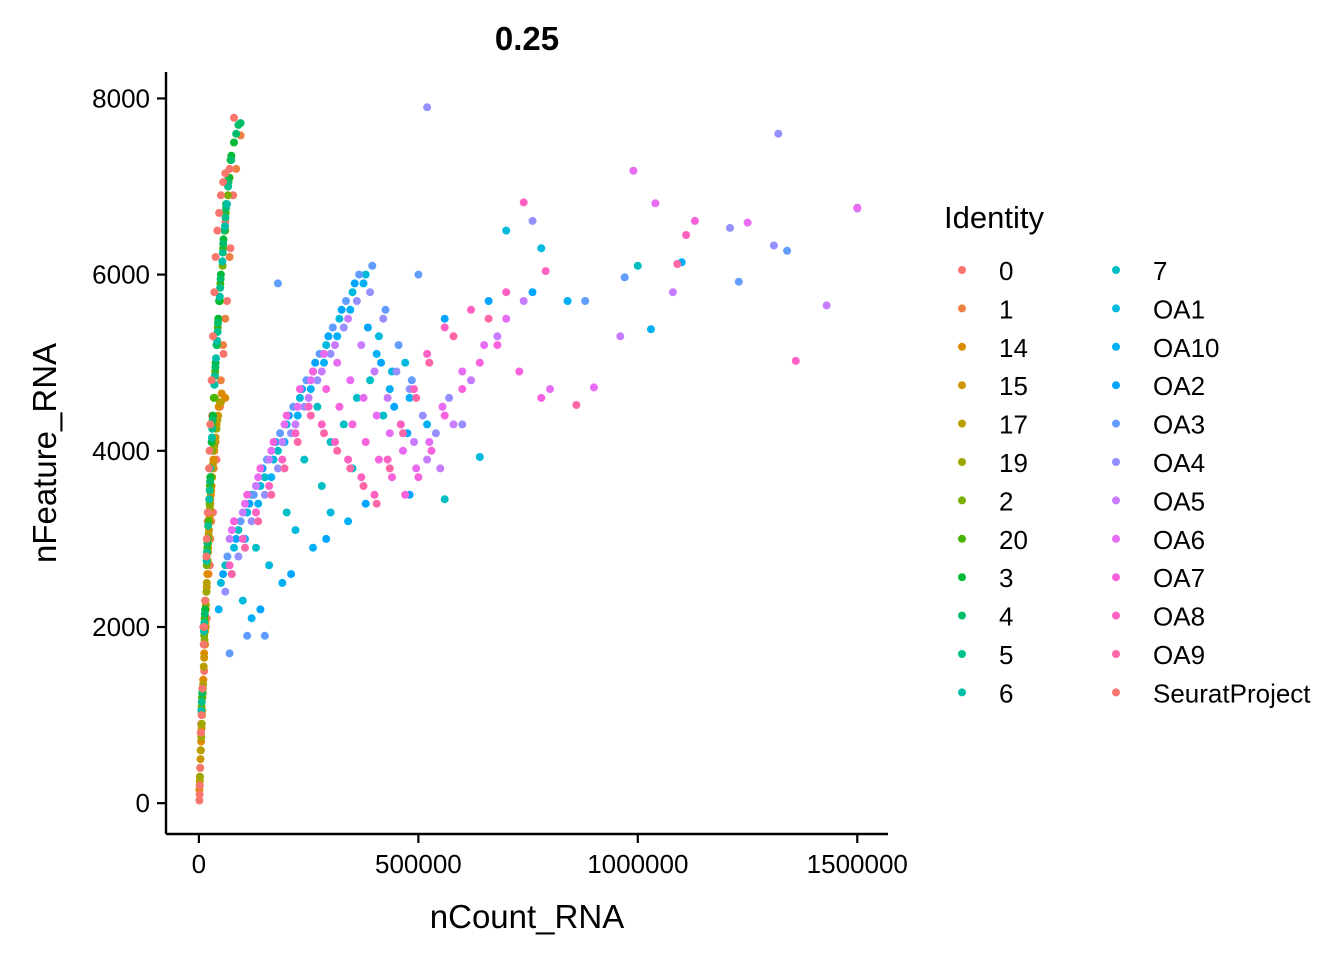 This screenshot has height=960, width=1344. I want to click on legend-label: 0, so click(1006, 271).